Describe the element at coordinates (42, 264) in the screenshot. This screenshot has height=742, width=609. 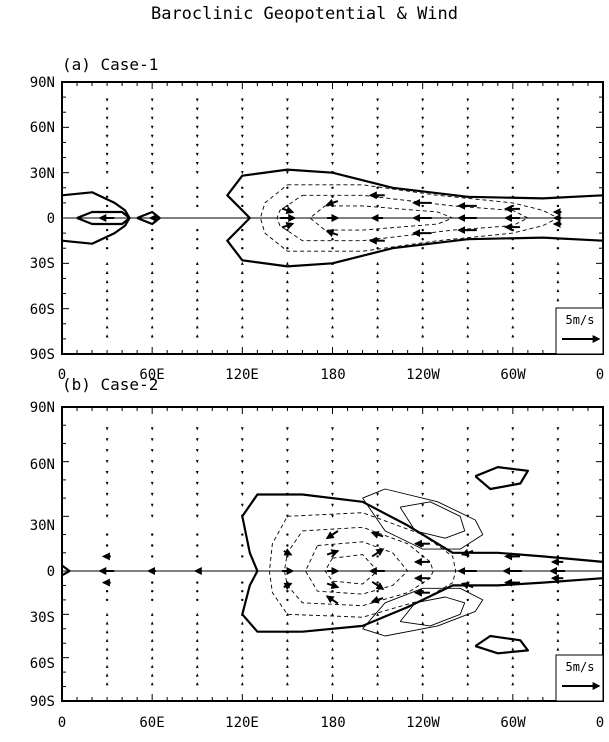
I see `ytick-label: 30S` at that location.